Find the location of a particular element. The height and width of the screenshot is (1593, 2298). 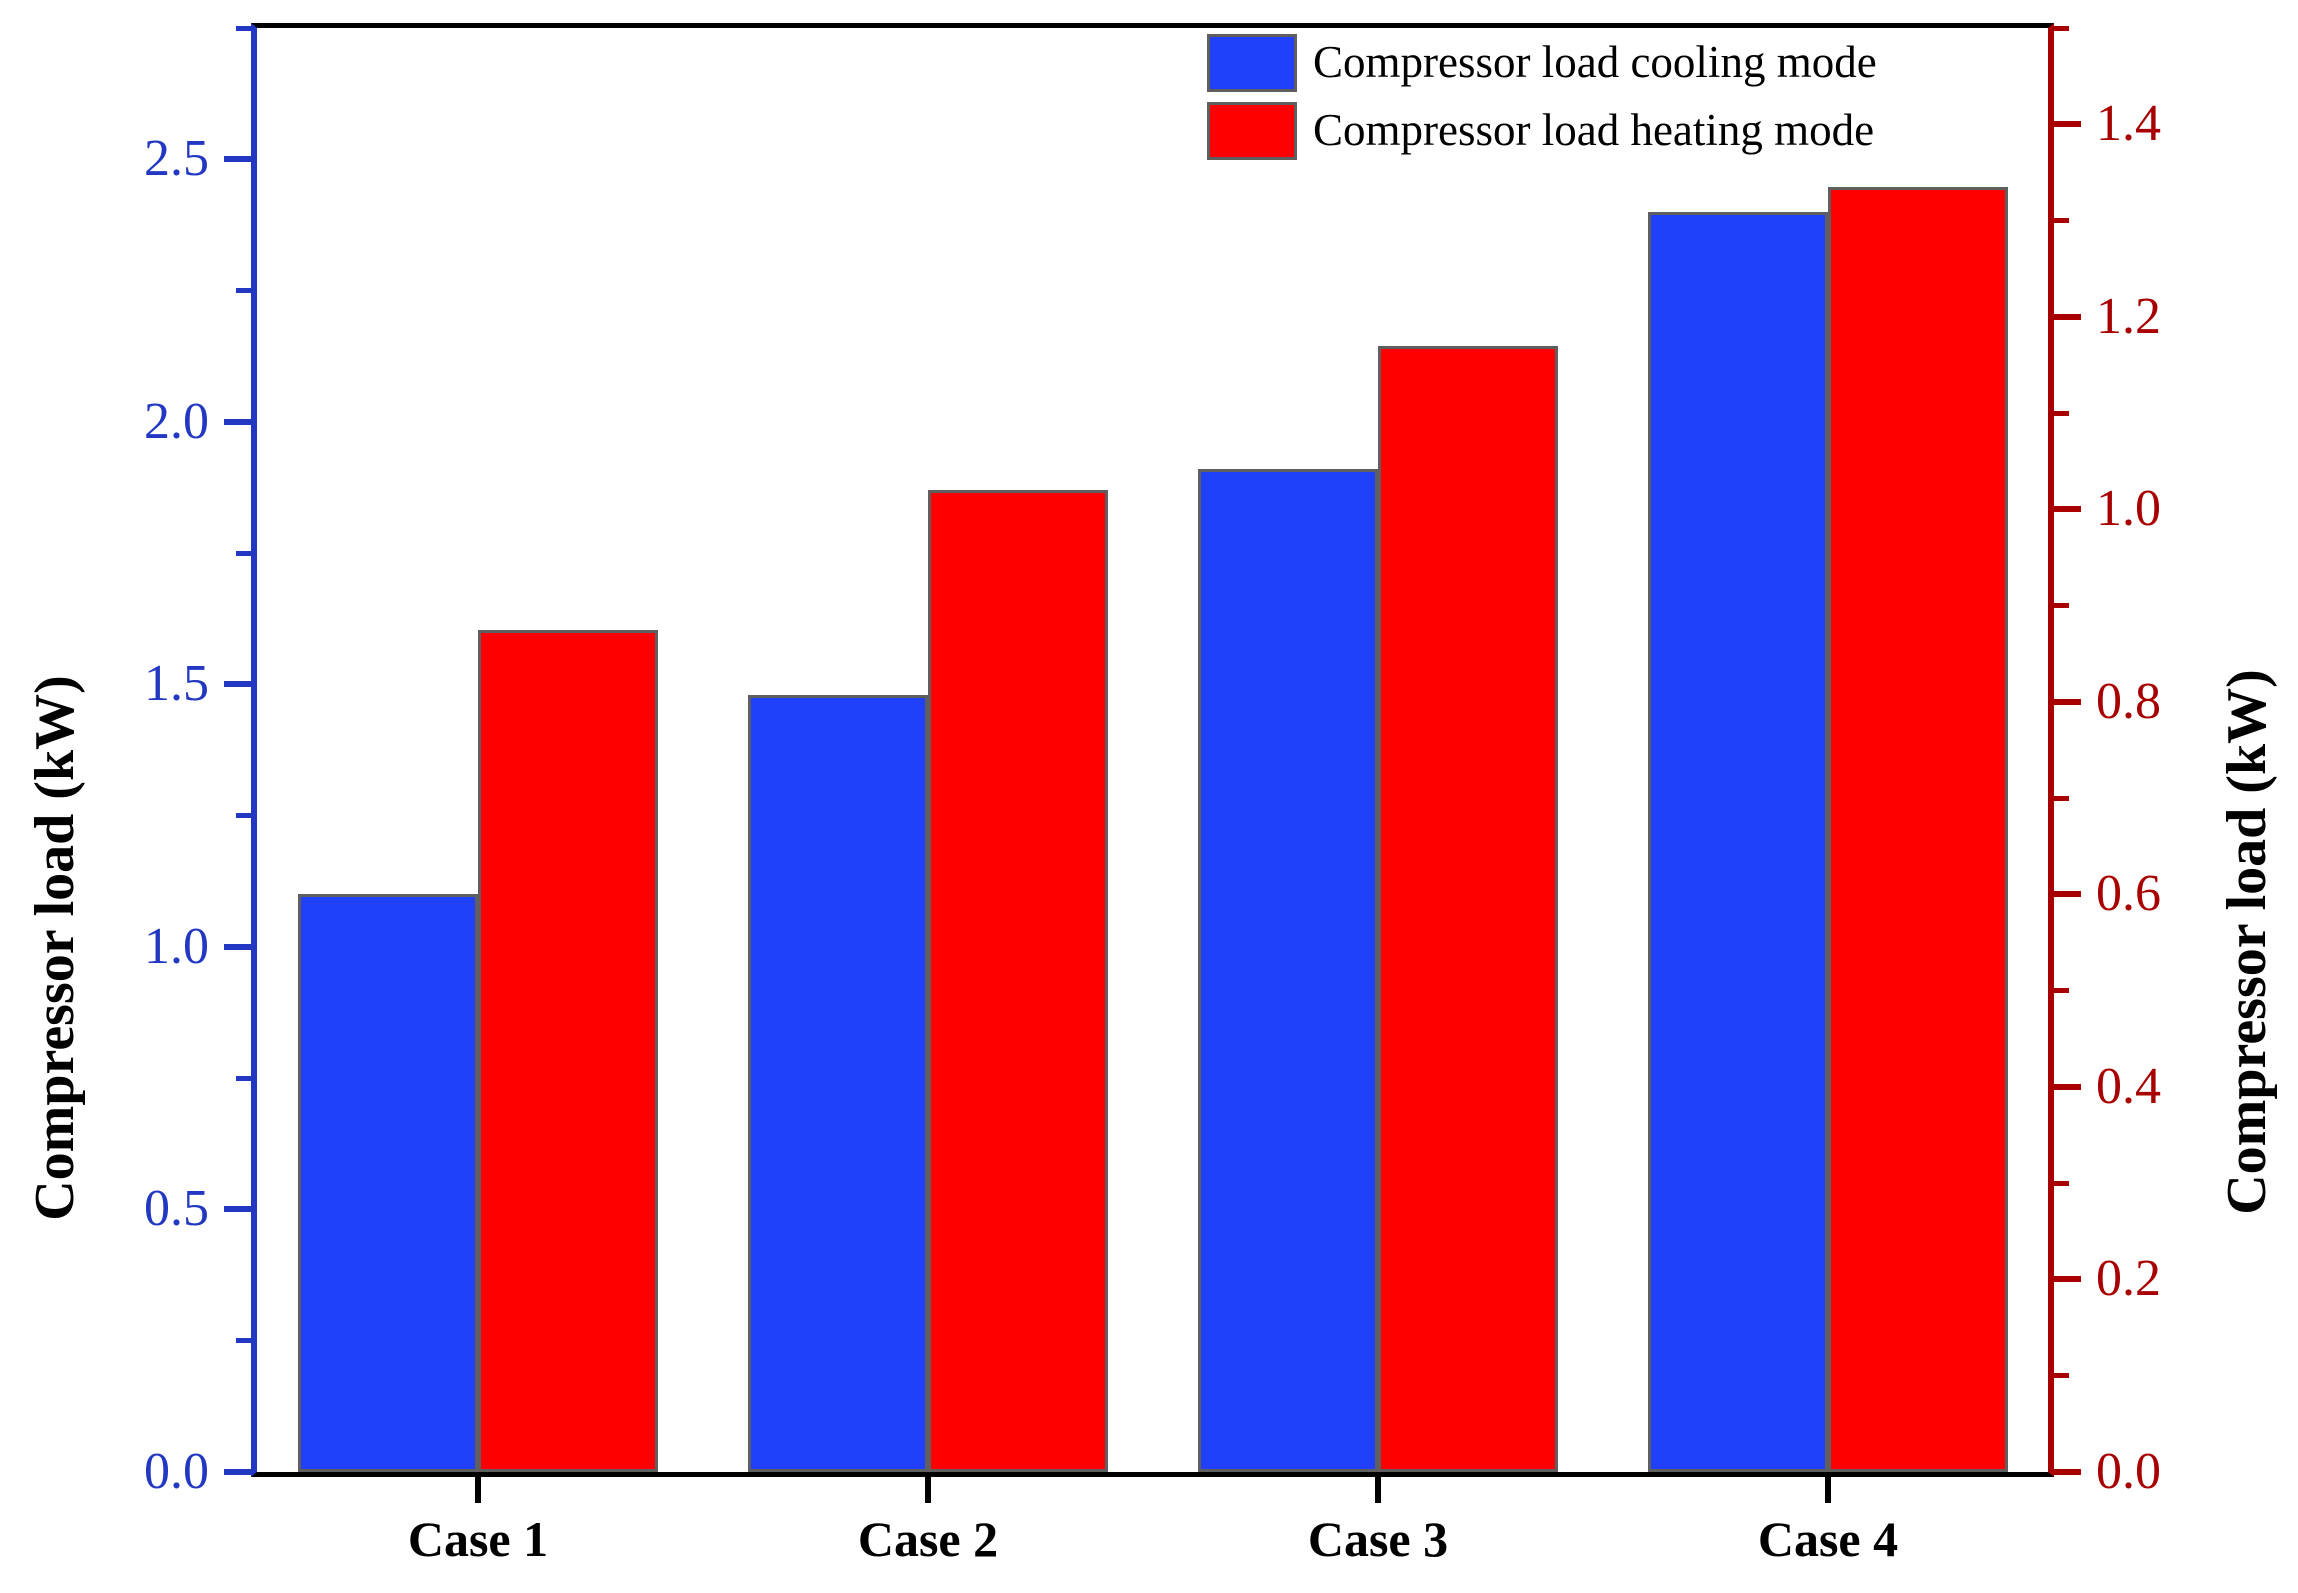

y-tick-label-right: 0.6 is located at coordinates (2128, 894).